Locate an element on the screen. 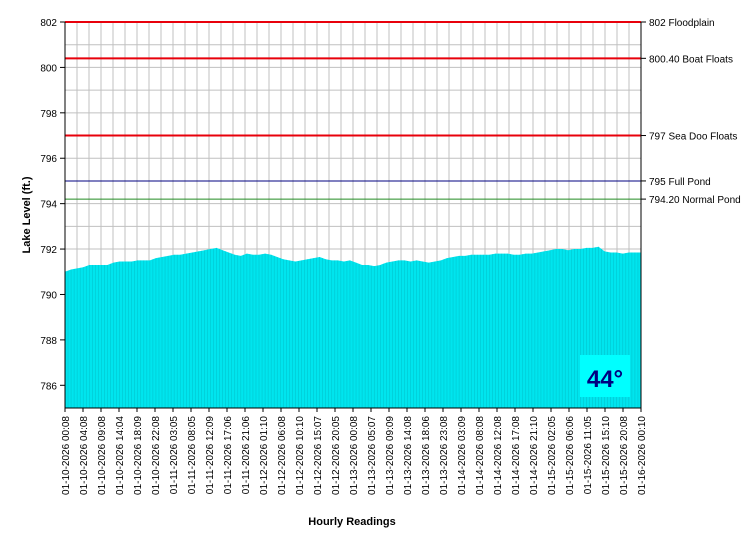 This screenshot has height=555, width=750. x-tick-label: 01-12-2026 20:05 is located at coordinates (336, 455).